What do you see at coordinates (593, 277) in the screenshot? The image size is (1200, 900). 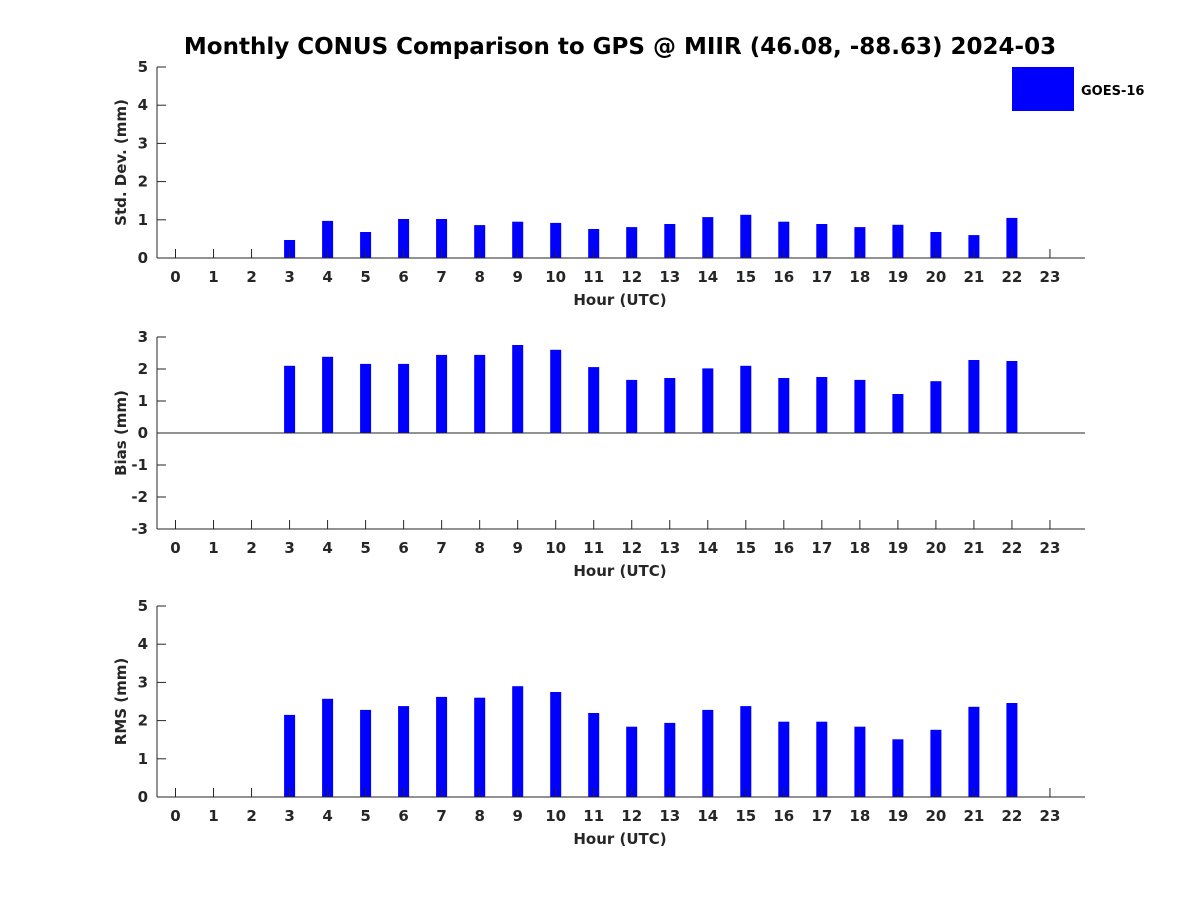 I see `x-tick-label-std-dev: 11` at bounding box center [593, 277].